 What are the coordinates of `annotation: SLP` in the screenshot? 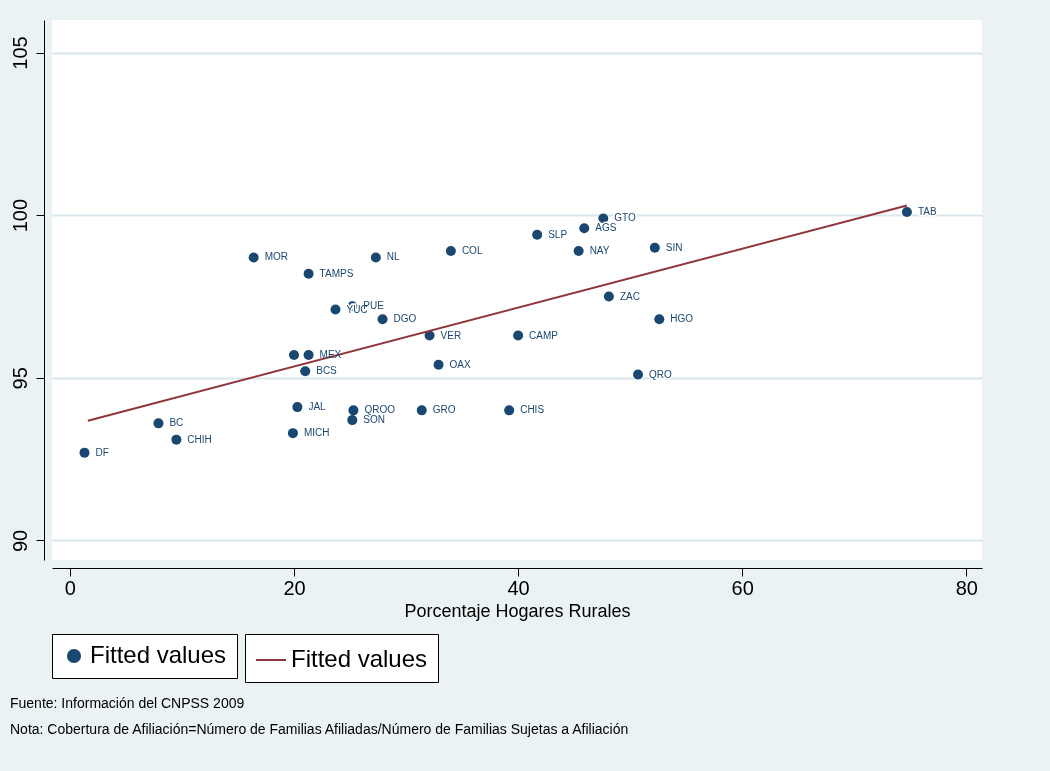 It's located at (558, 234).